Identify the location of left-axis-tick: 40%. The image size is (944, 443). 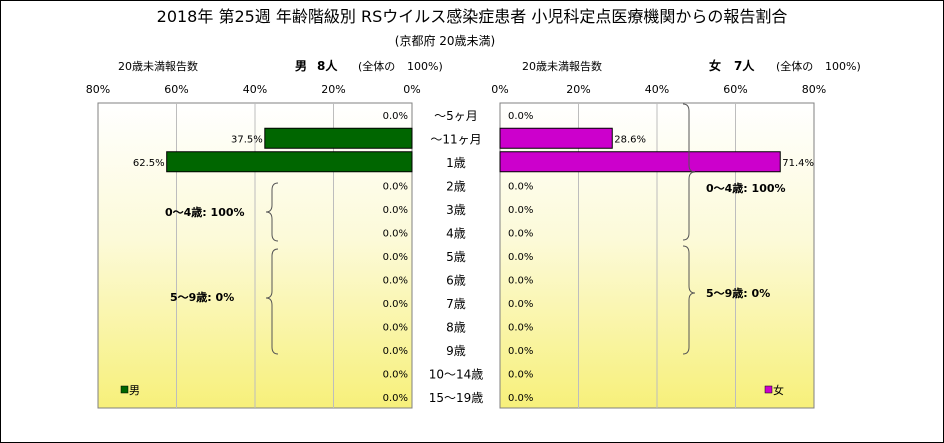
(255, 89).